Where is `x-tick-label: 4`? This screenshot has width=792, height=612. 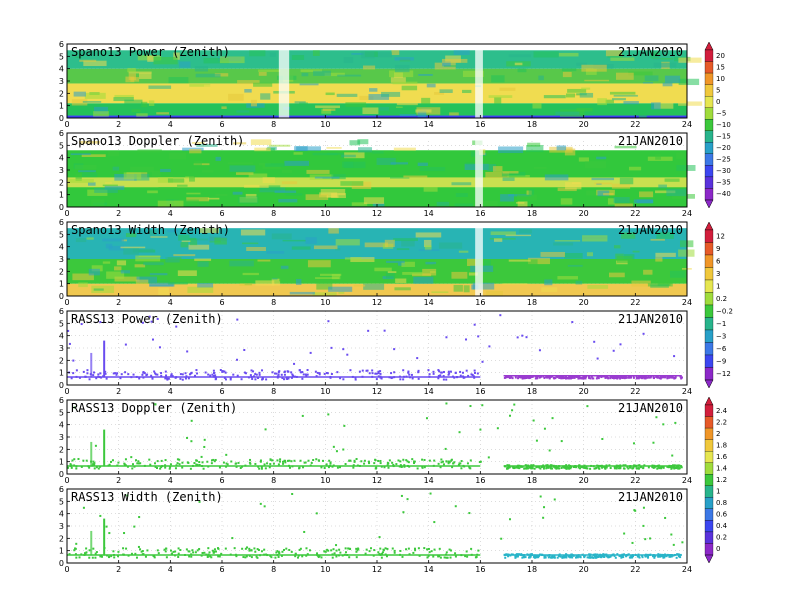
x-tick-label: 4 is located at coordinates (170, 213).